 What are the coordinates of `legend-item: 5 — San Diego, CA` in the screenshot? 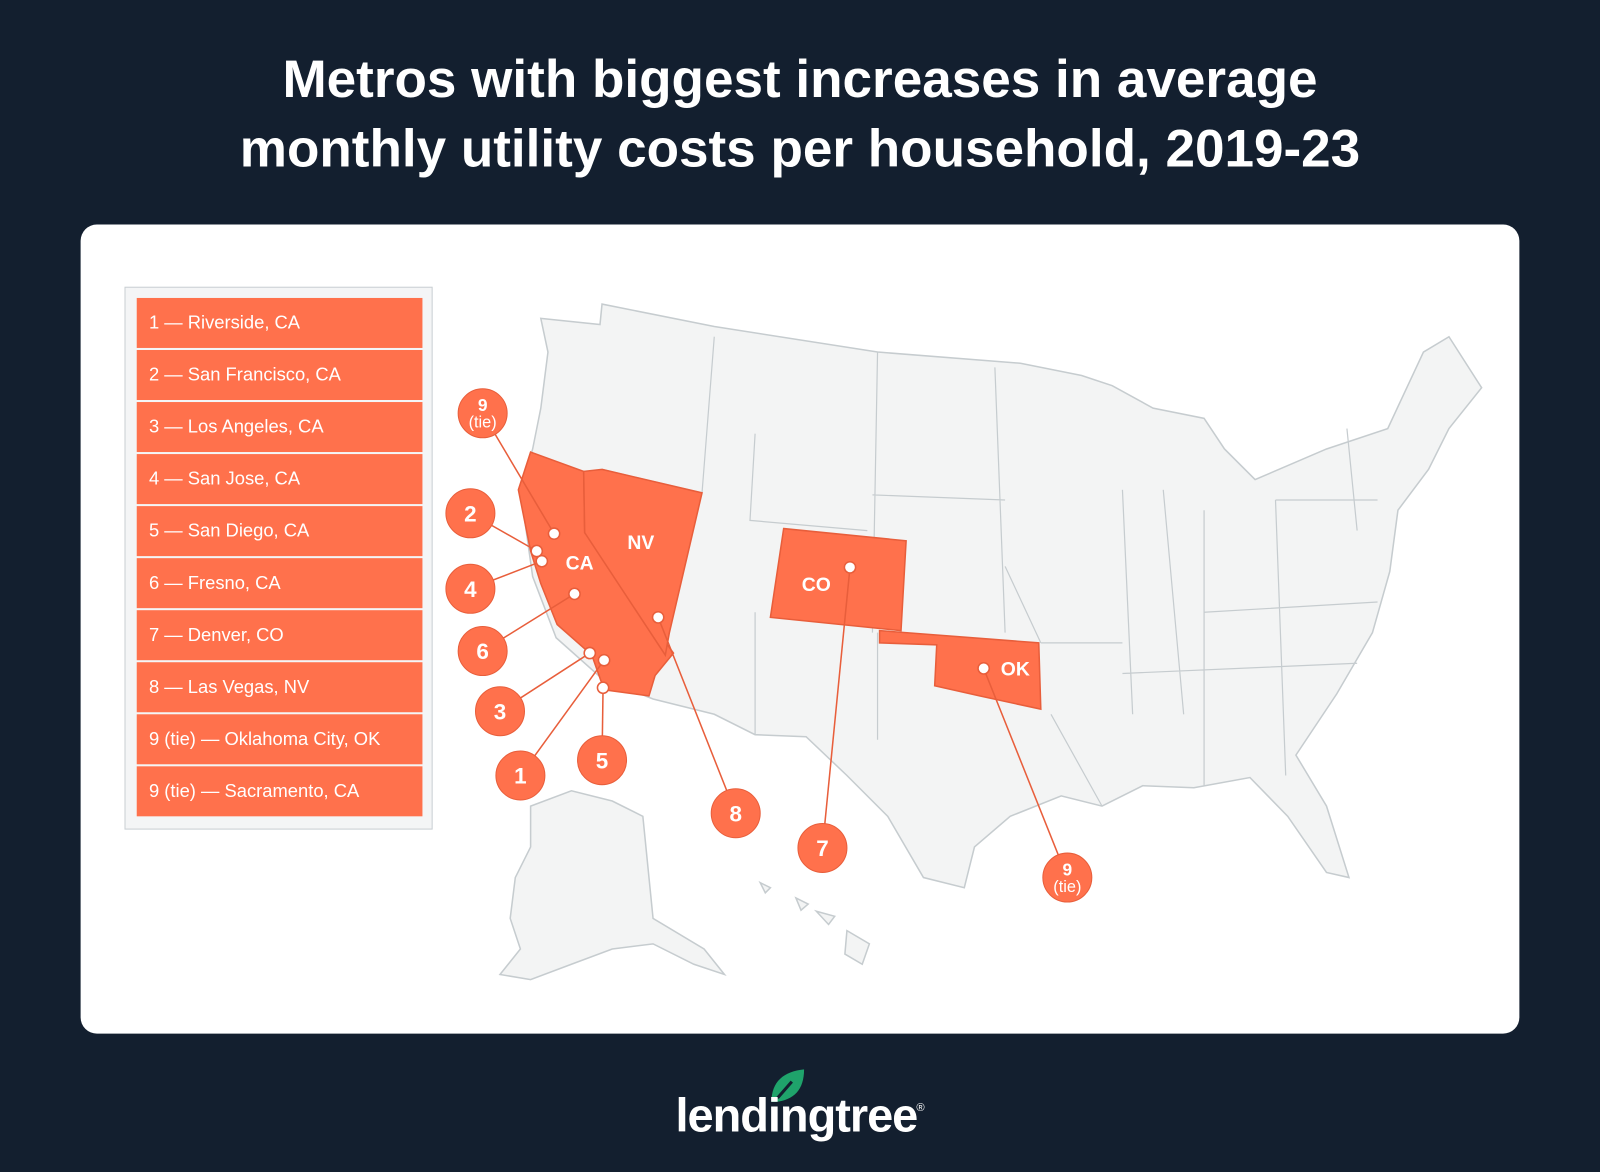 It's located at (279, 531).